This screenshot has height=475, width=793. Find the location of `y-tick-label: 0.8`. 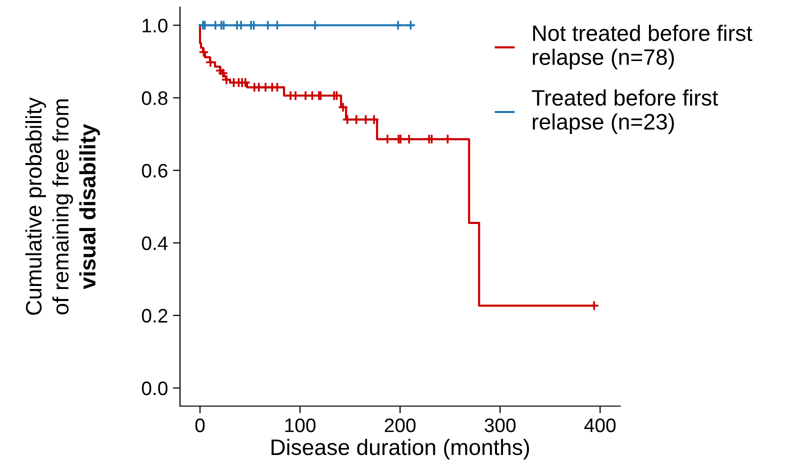

y-tick-label: 0.8 is located at coordinates (155, 98).